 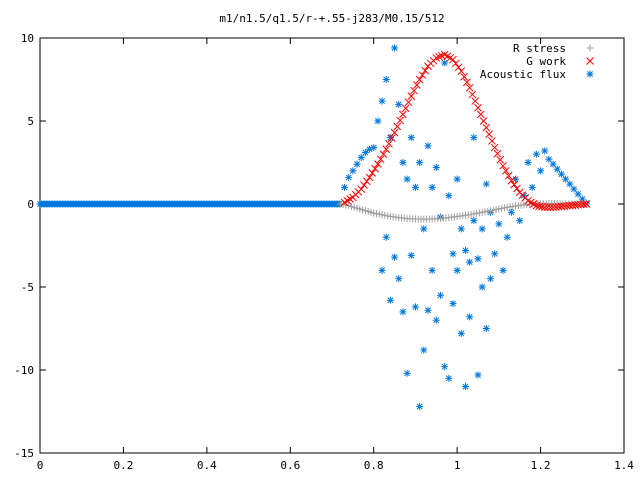 What do you see at coordinates (24, 370) in the screenshot?
I see `y-tick-label: -10` at bounding box center [24, 370].